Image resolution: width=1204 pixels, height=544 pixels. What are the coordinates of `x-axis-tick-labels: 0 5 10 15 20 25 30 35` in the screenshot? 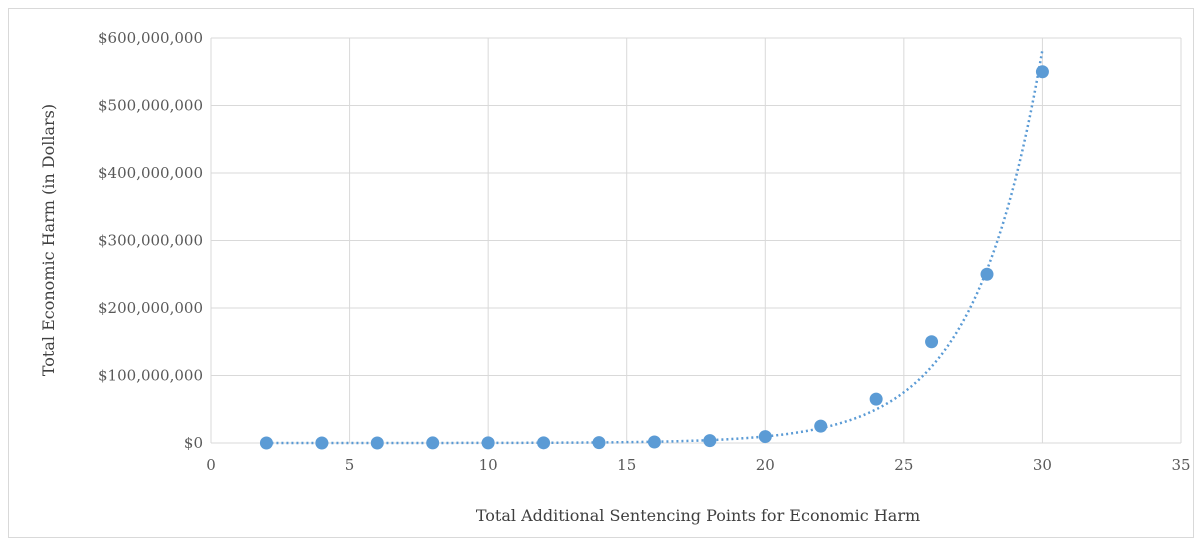 It's located at (698, 465).